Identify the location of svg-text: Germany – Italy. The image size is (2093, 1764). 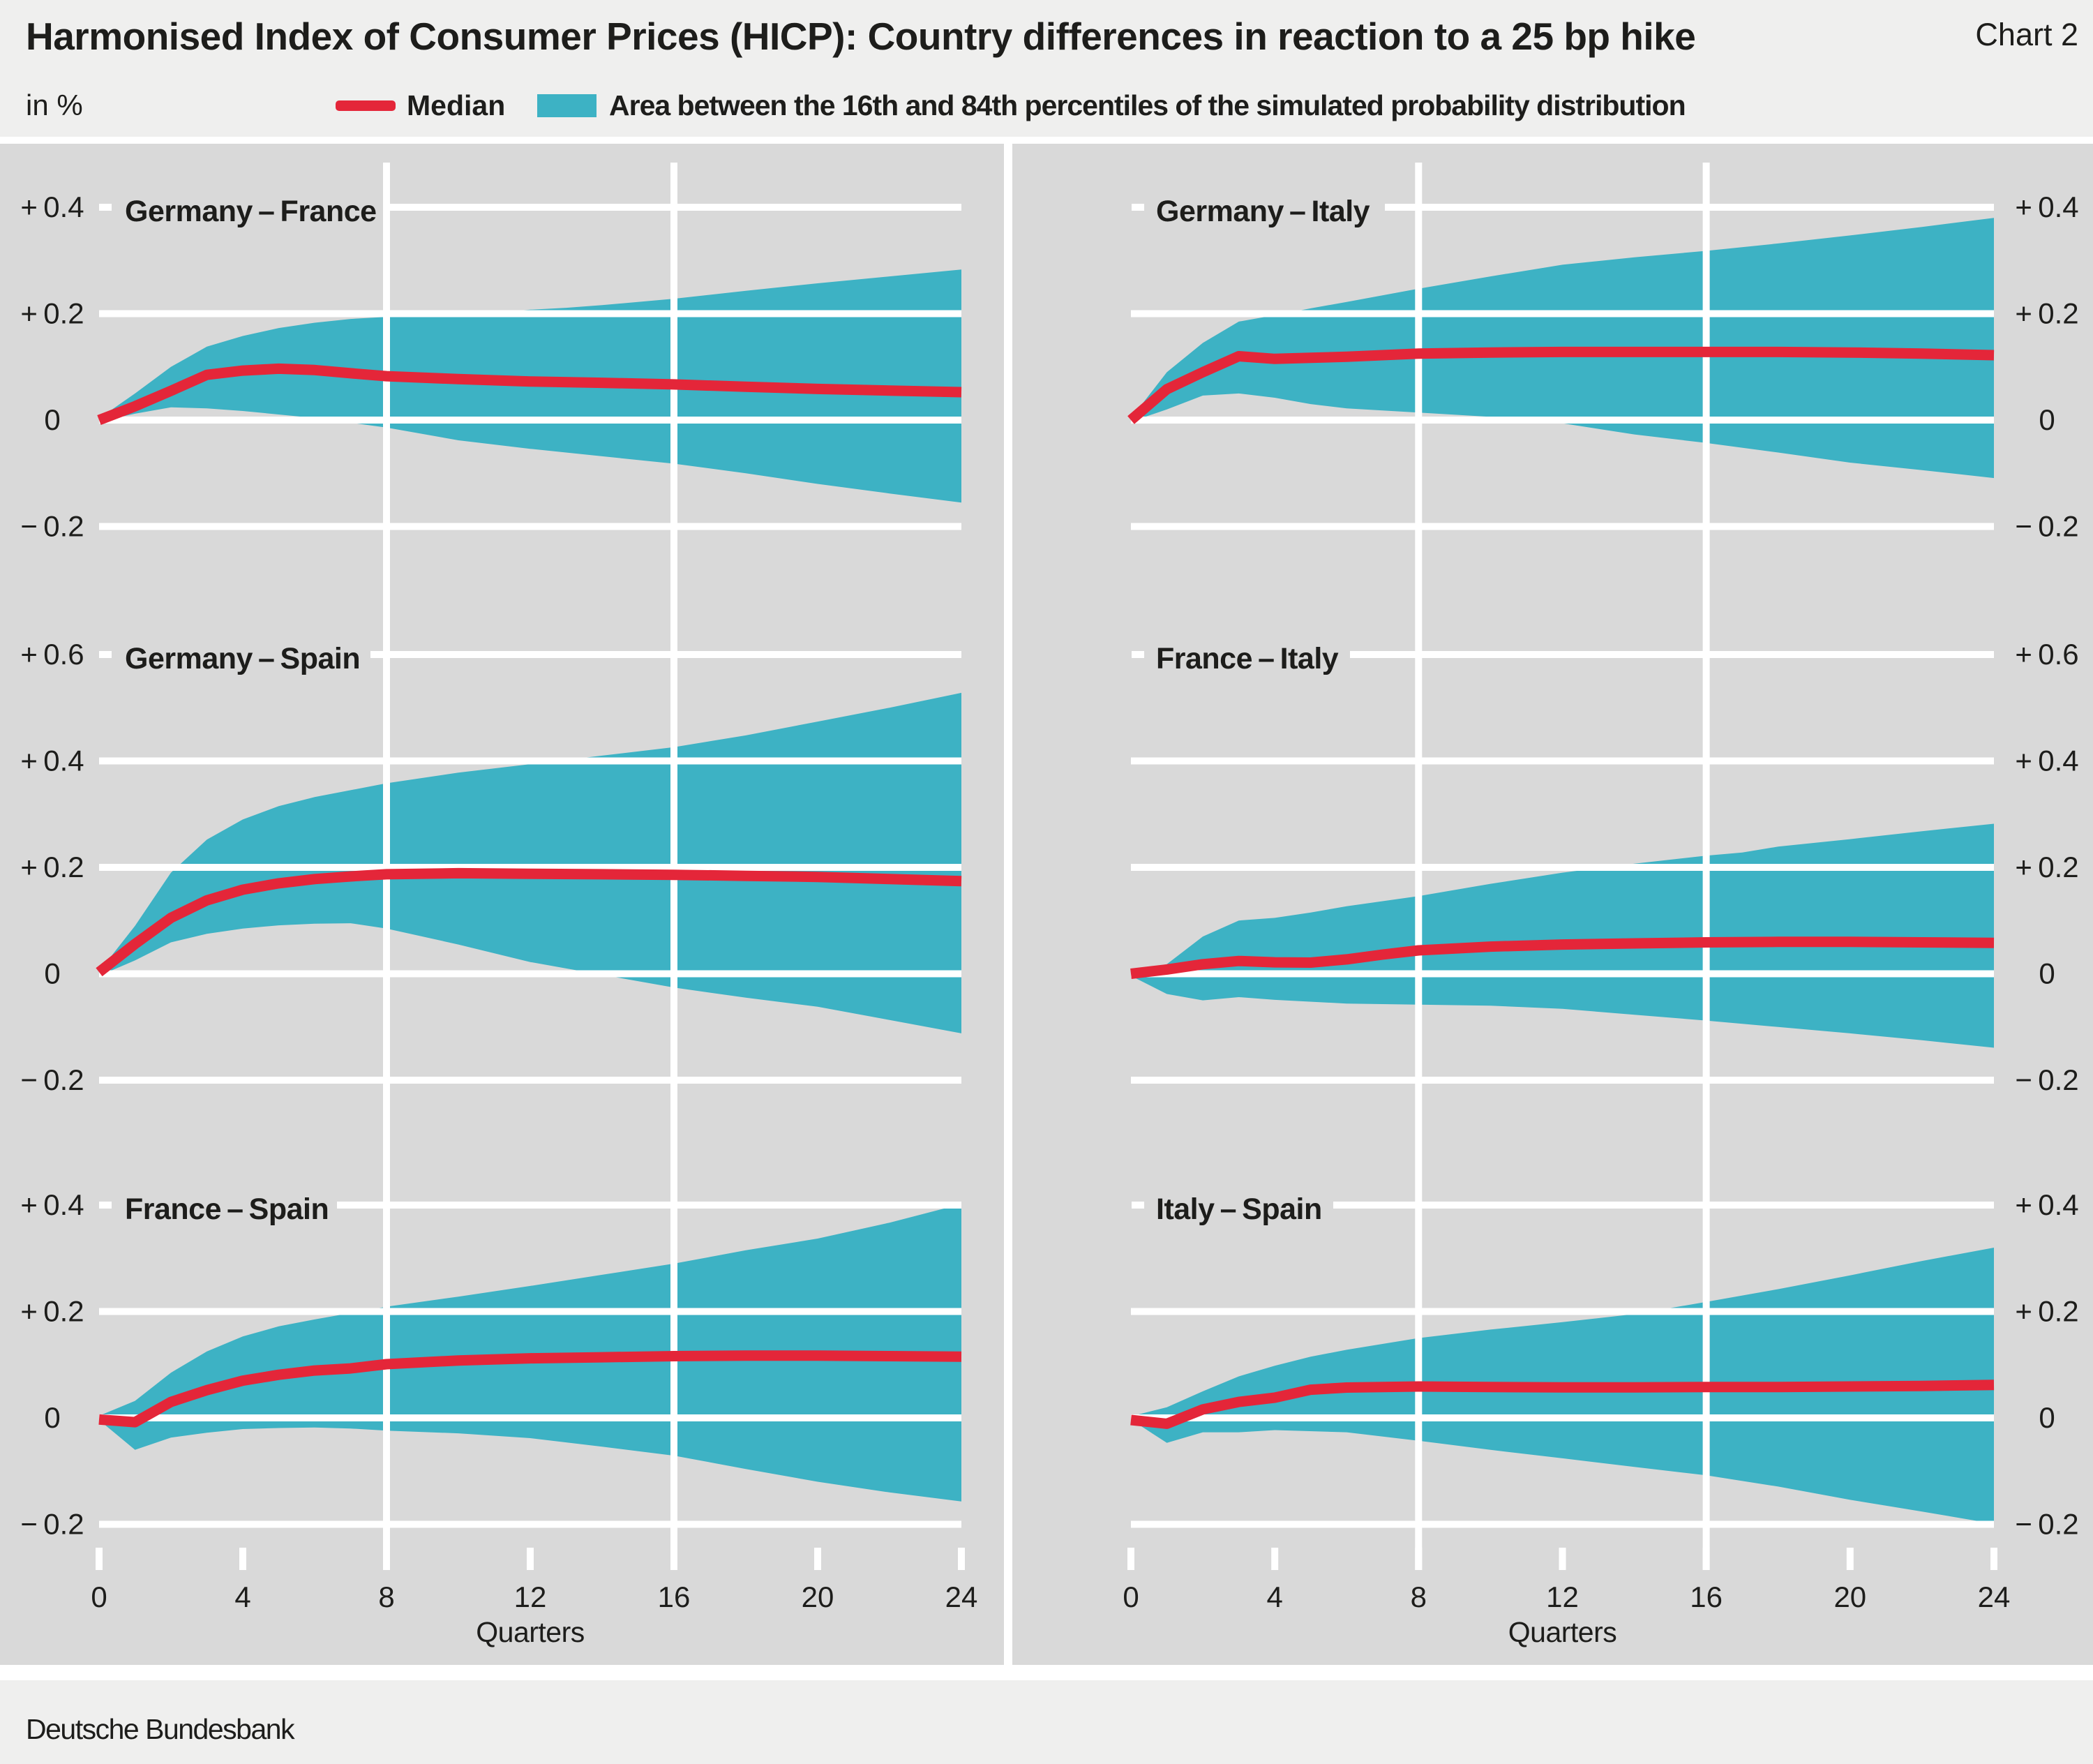
(1263, 212).